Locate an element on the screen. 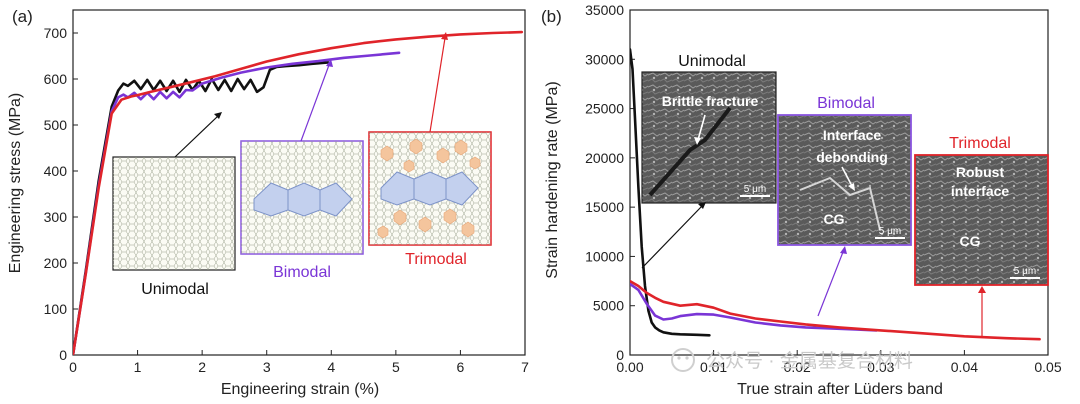  scale-bar-trimodal: 5 μm is located at coordinates (1025, 271).